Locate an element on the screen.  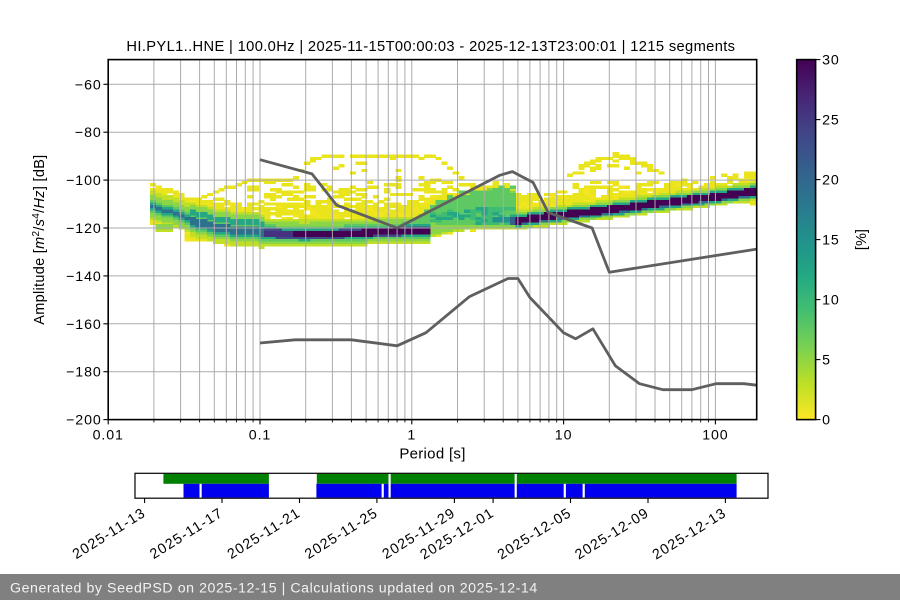
svg-text: −60 is located at coordinates (88, 85).